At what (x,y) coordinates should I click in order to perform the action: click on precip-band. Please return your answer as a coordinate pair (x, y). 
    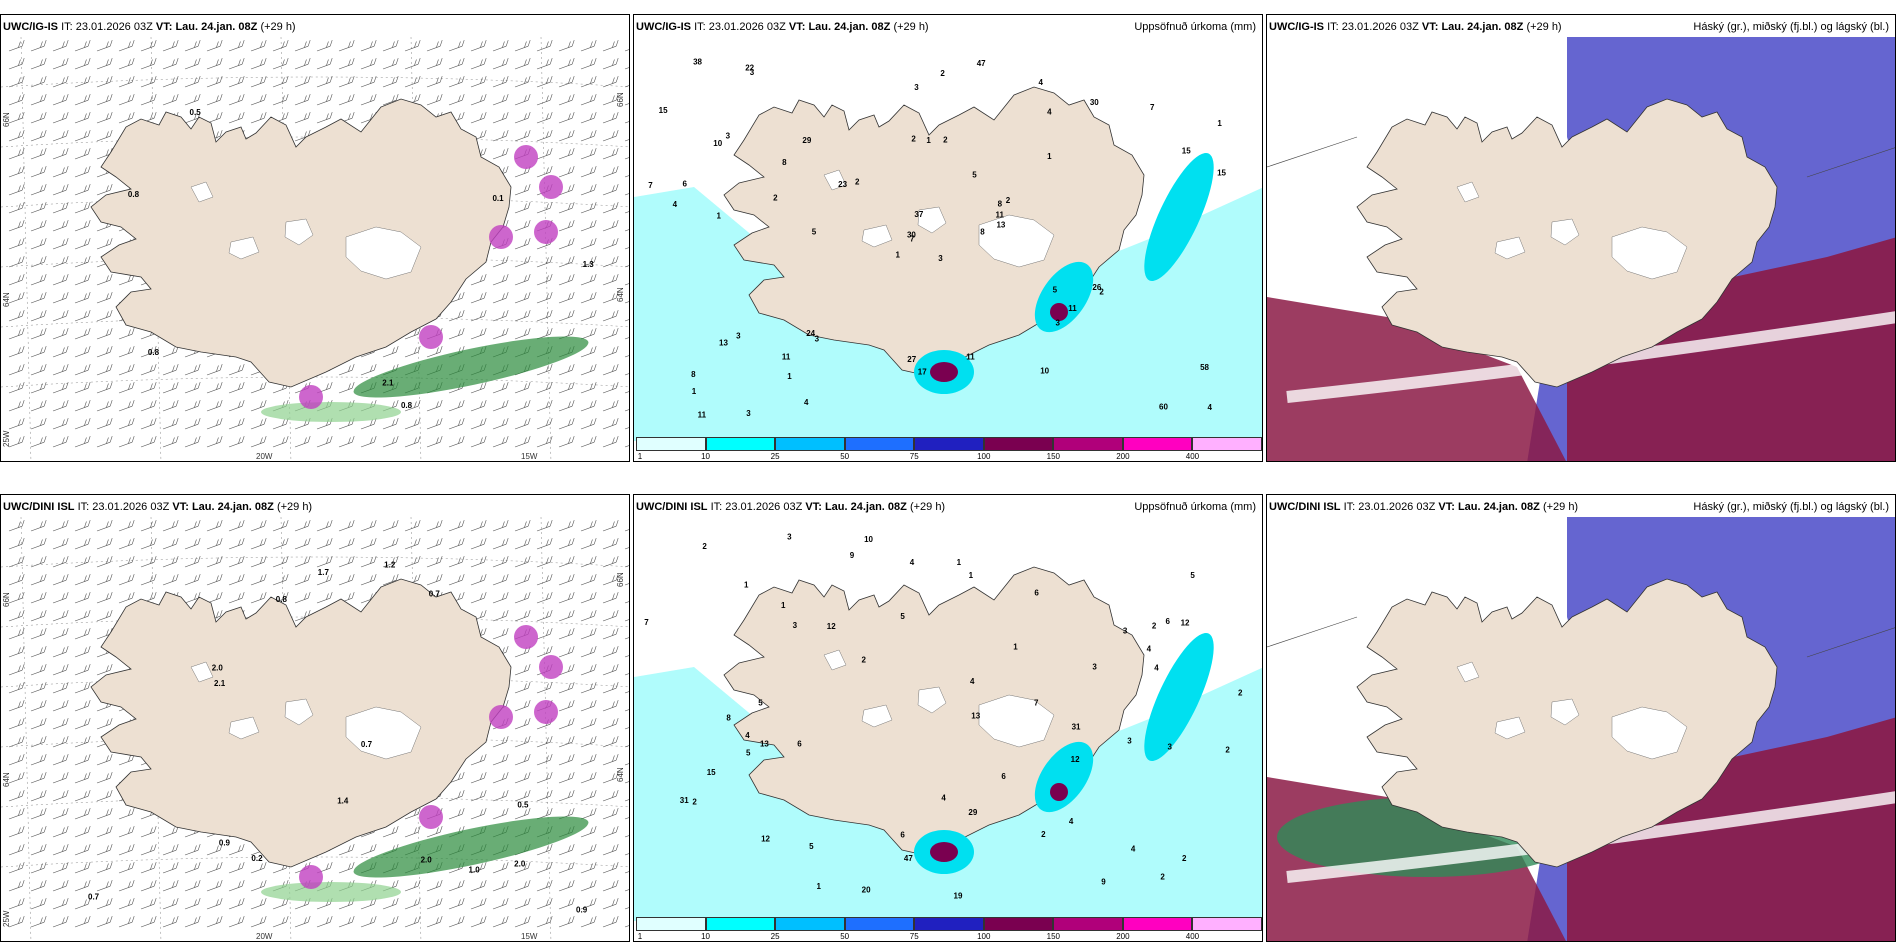
    Looking at the image, I should click on (331, 892).